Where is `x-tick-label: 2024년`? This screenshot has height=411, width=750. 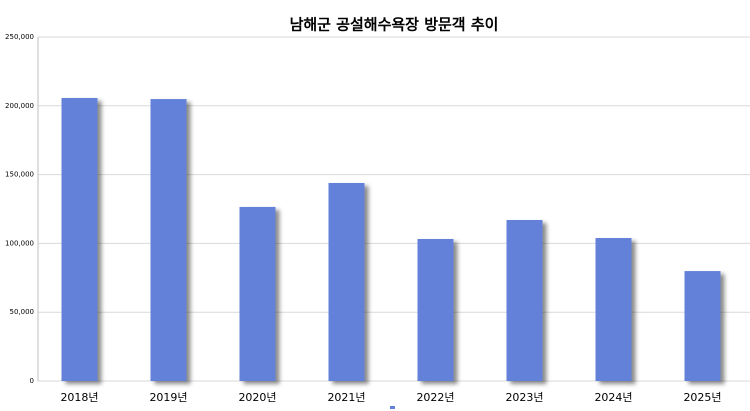 x-tick-label: 2024년 is located at coordinates (613, 397).